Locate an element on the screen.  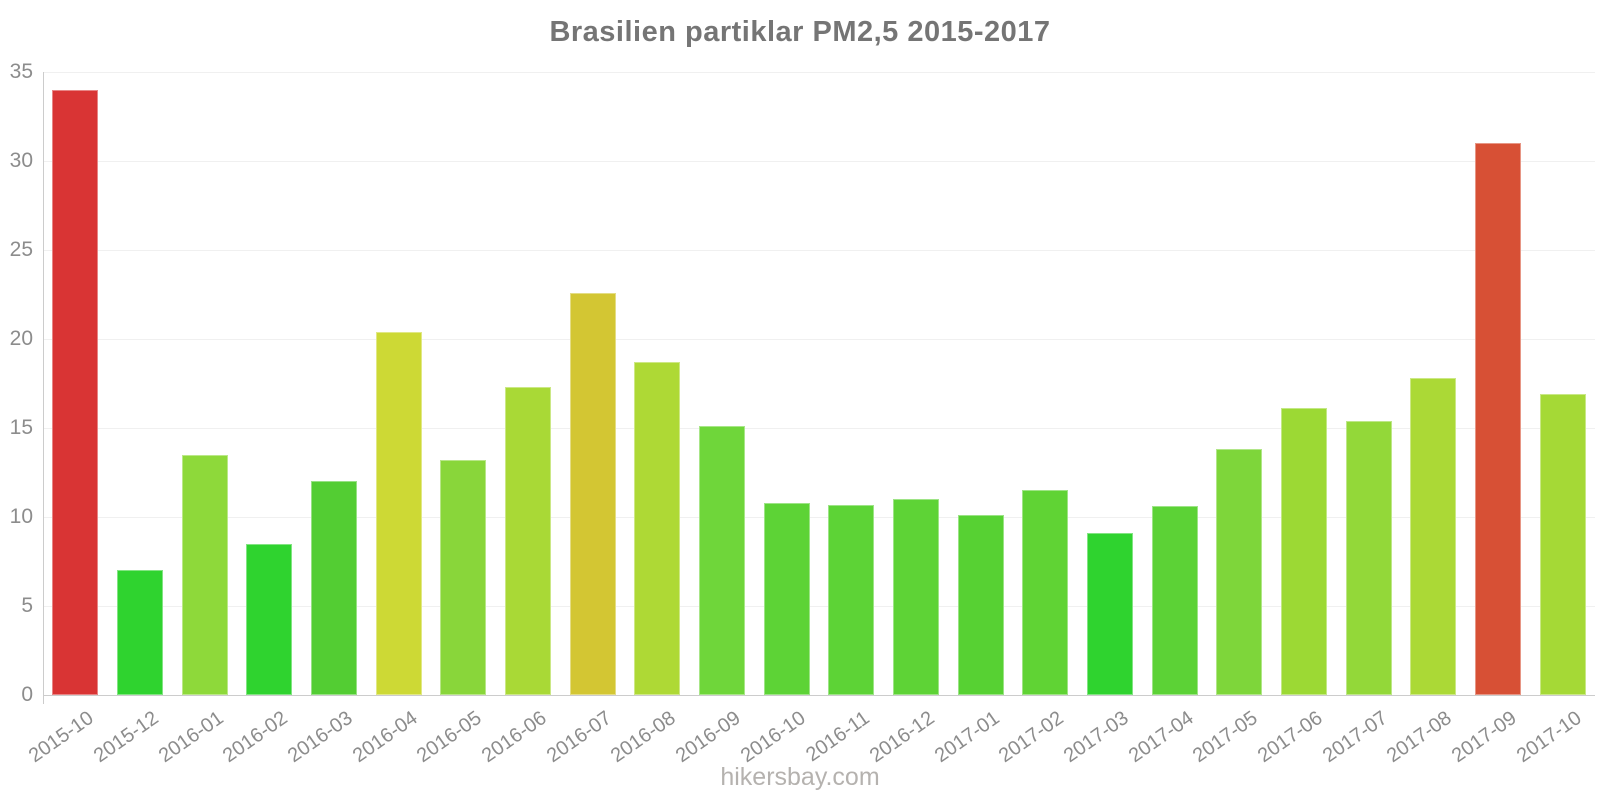
x-axis-label: 2017-03 is located at coordinates (1096, 737).